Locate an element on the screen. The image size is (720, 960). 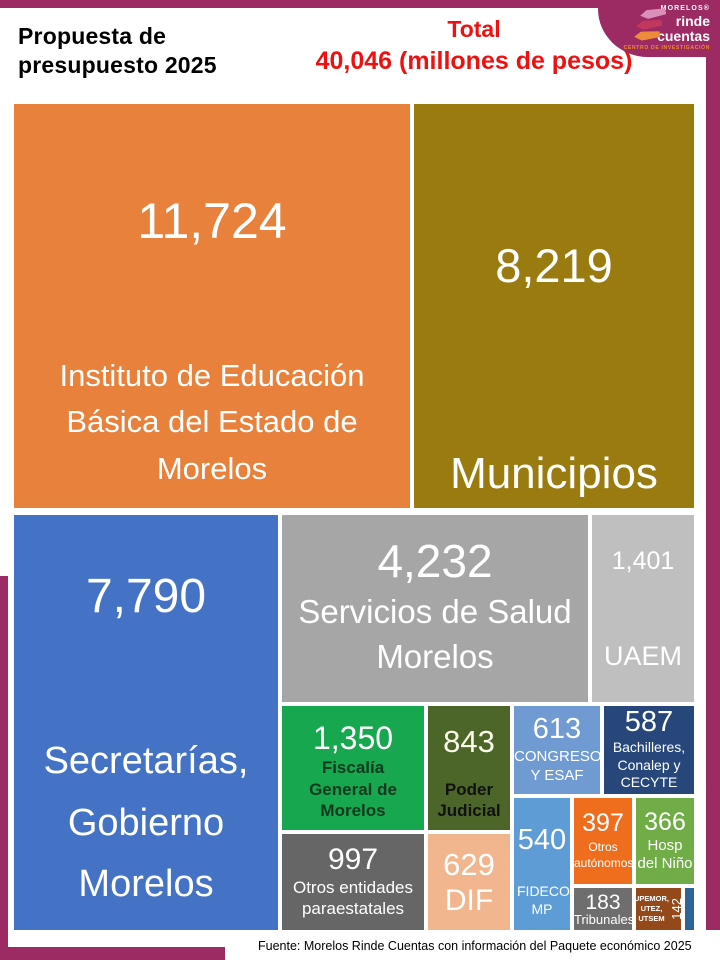
treemap-value-uaem: 1,401 is located at coordinates (643, 561).